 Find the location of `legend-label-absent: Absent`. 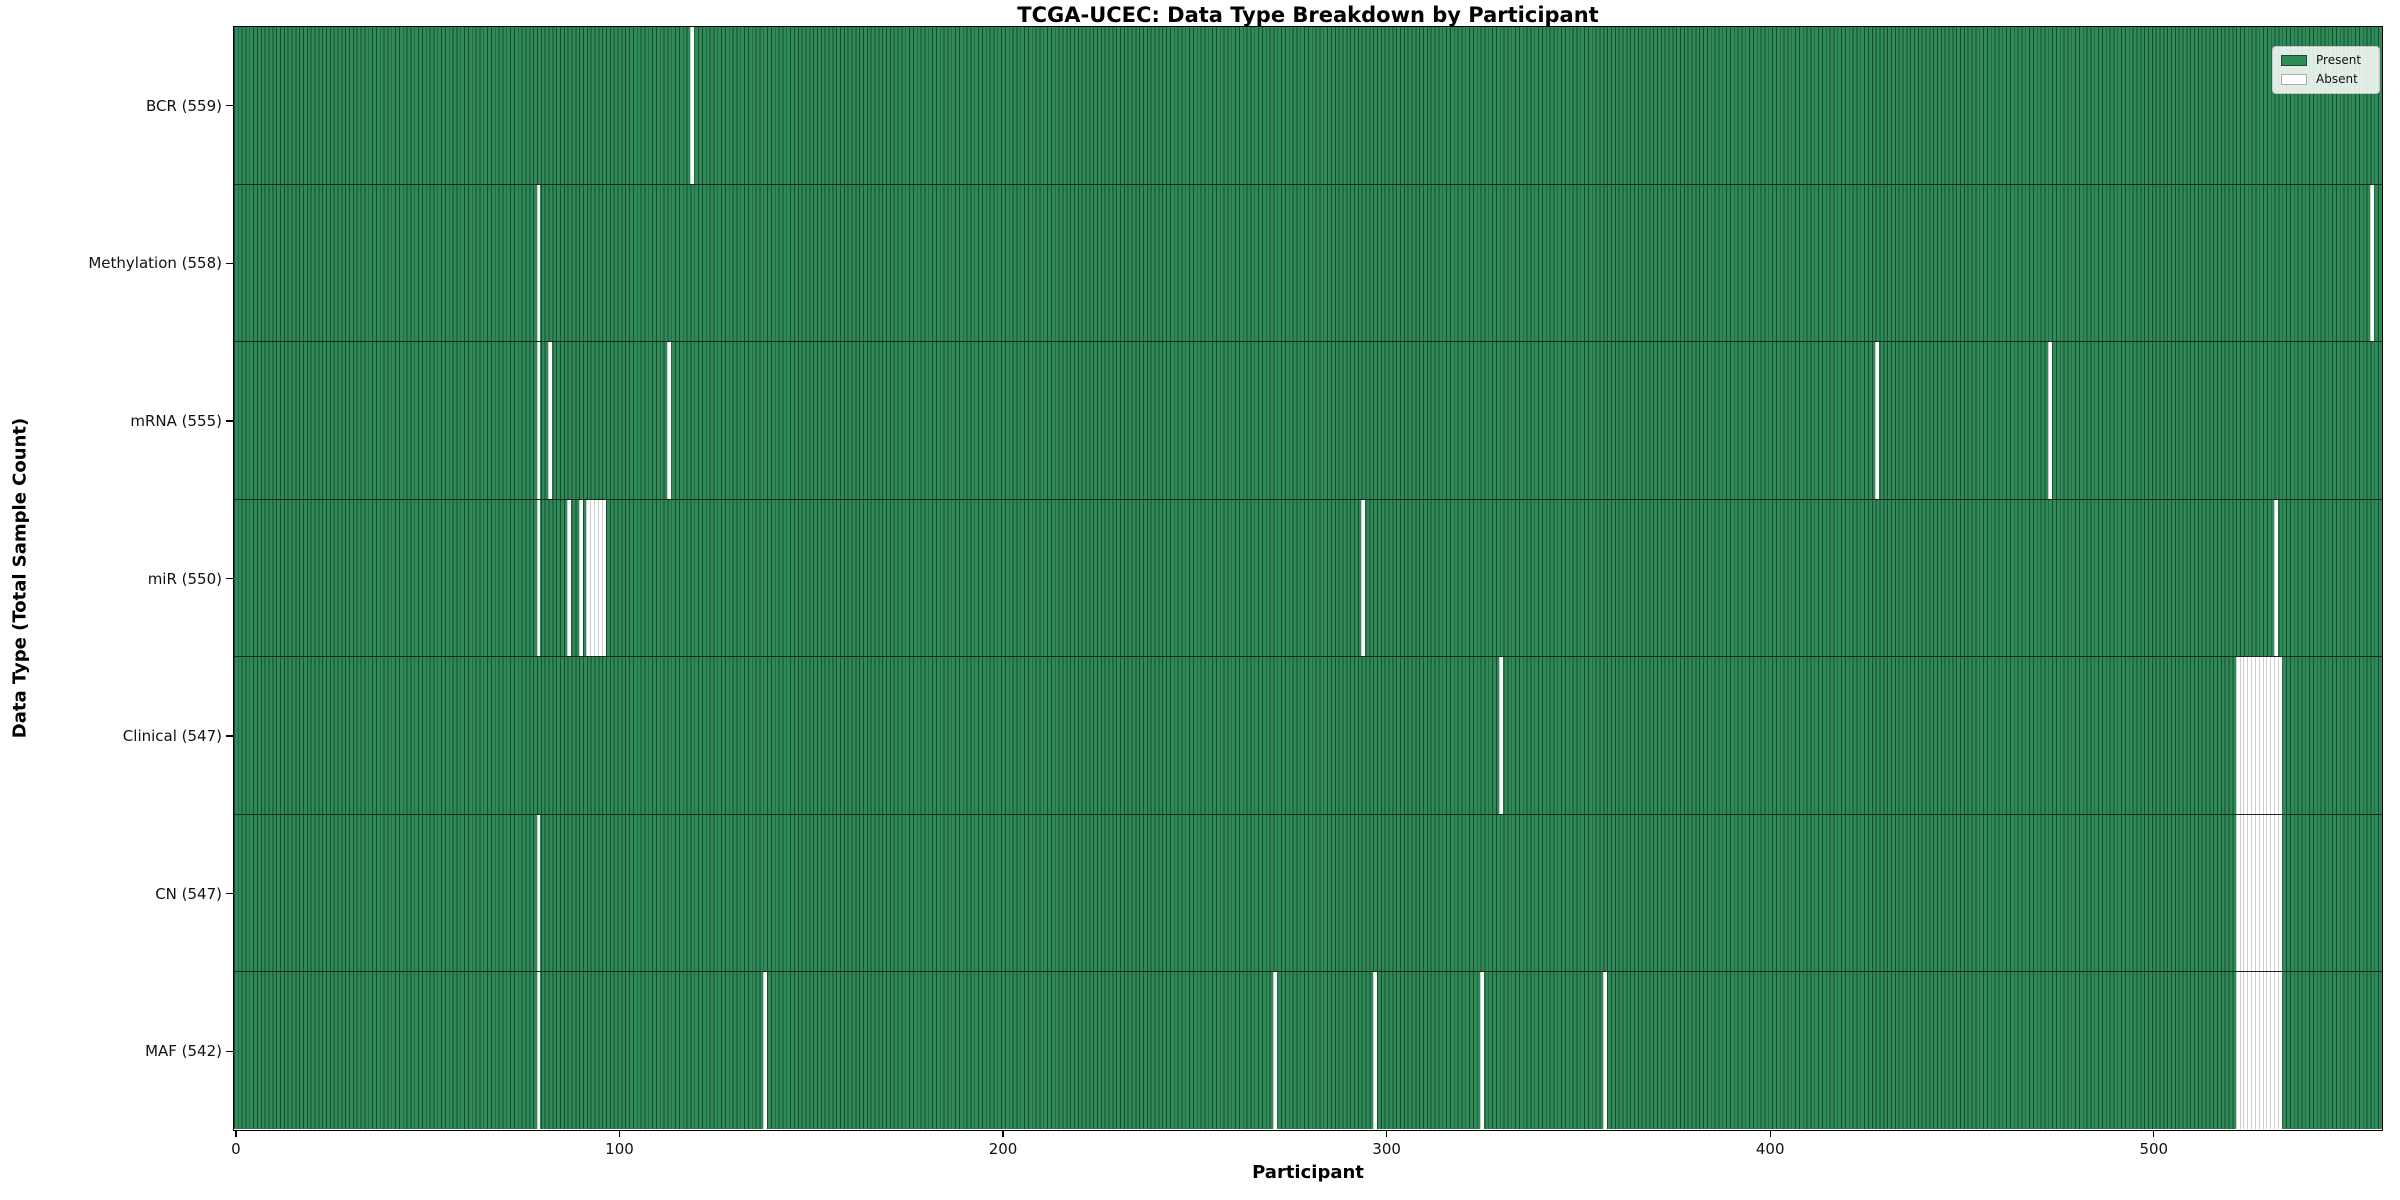

legend-label-absent: Absent is located at coordinates (2337, 79).